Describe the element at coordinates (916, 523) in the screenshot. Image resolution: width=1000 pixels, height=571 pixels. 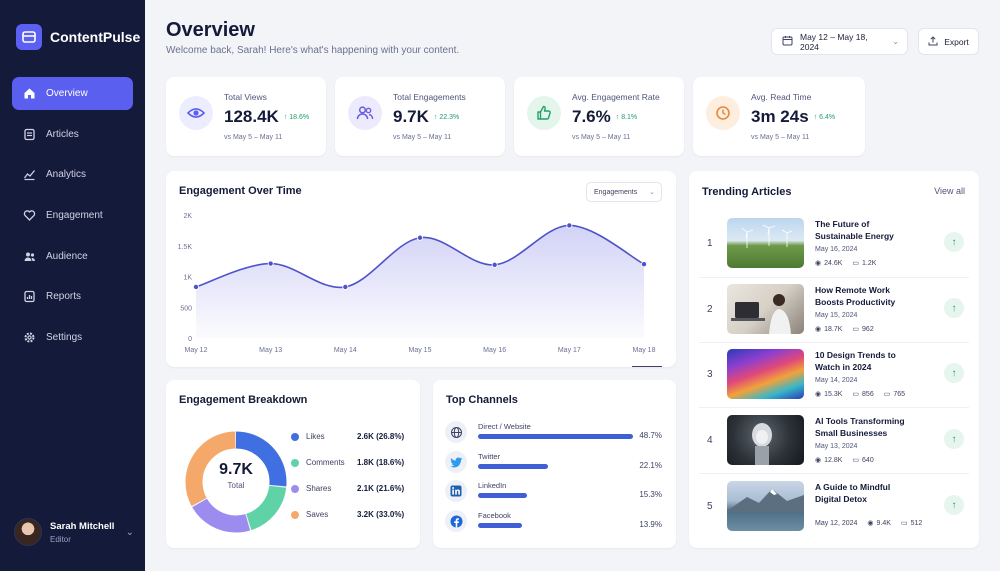
I see `article-comments: 512` at that location.